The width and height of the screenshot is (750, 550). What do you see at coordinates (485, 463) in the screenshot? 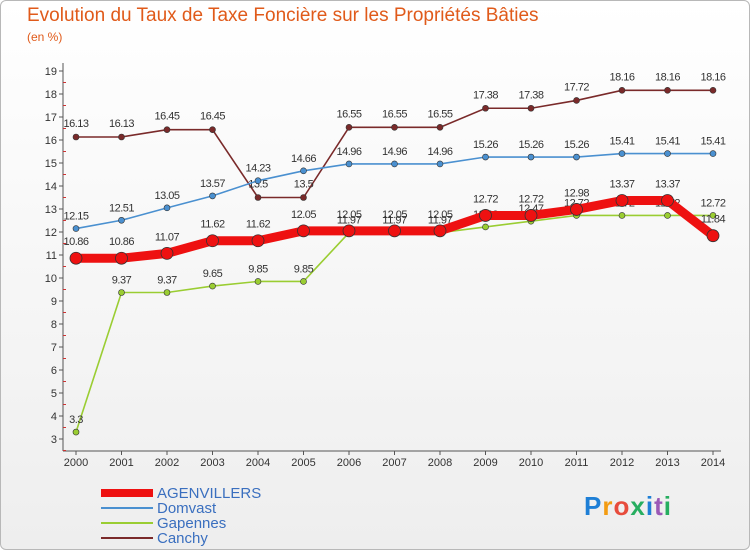
I see `x-tick-label: 2009` at bounding box center [485, 463].